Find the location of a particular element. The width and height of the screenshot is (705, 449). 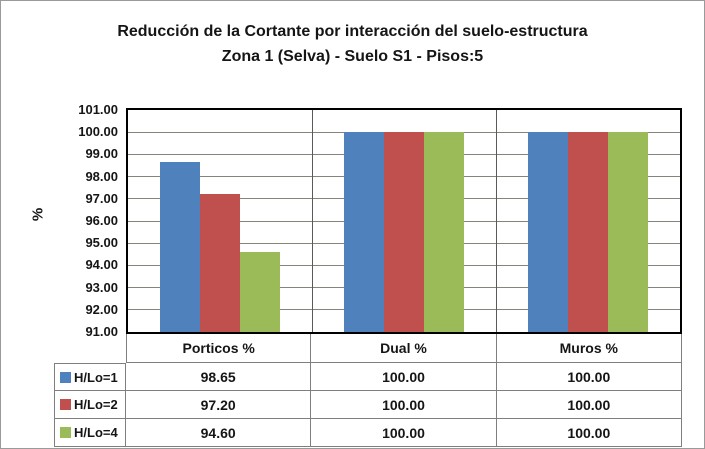

y-tick-label-97-00: 97.00 is located at coordinates (101, 198).